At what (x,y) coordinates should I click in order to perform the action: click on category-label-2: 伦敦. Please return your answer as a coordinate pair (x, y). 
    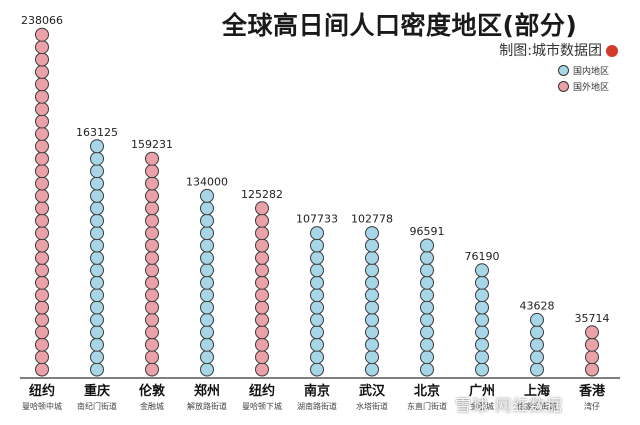
    Looking at the image, I should click on (152, 391).